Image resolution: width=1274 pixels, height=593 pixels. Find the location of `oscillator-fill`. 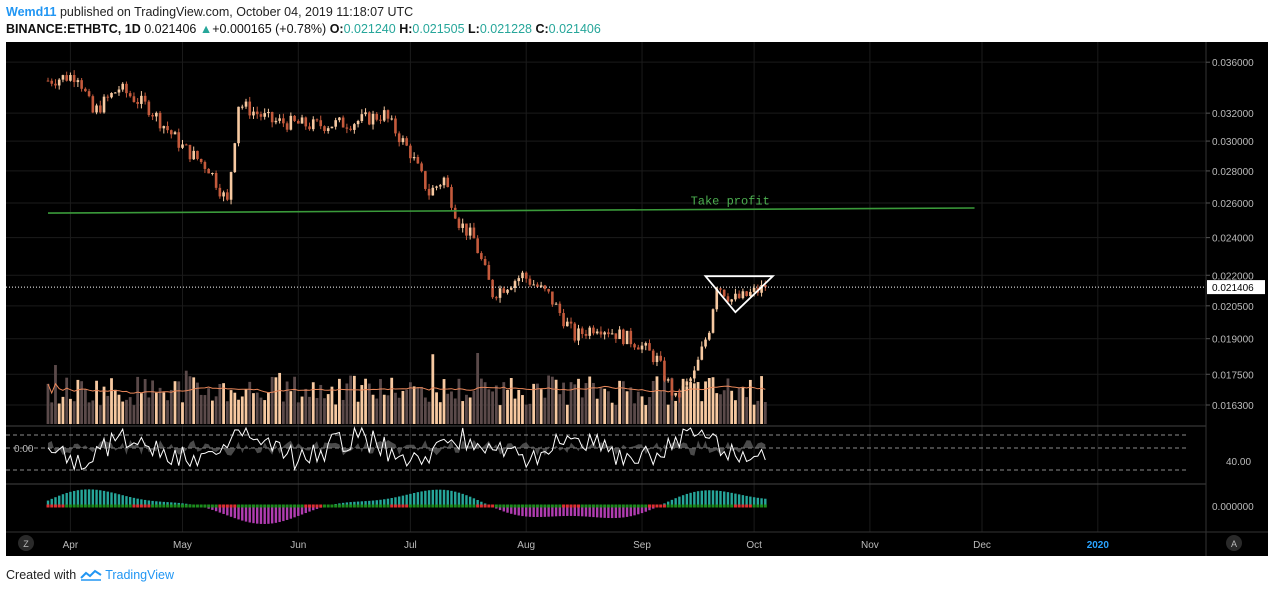

oscillator-fill is located at coordinates (407, 448).